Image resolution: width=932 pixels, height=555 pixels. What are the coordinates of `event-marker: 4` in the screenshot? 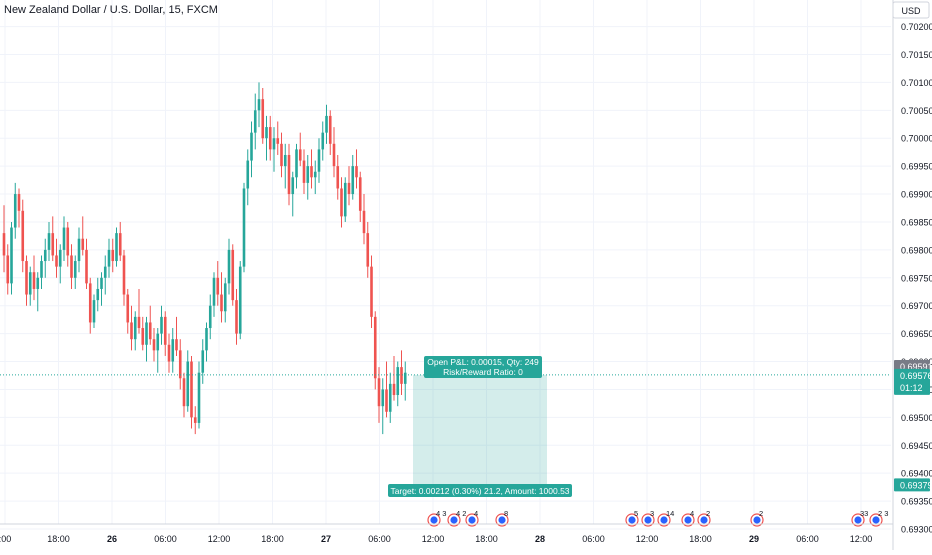 It's located at (688, 518).